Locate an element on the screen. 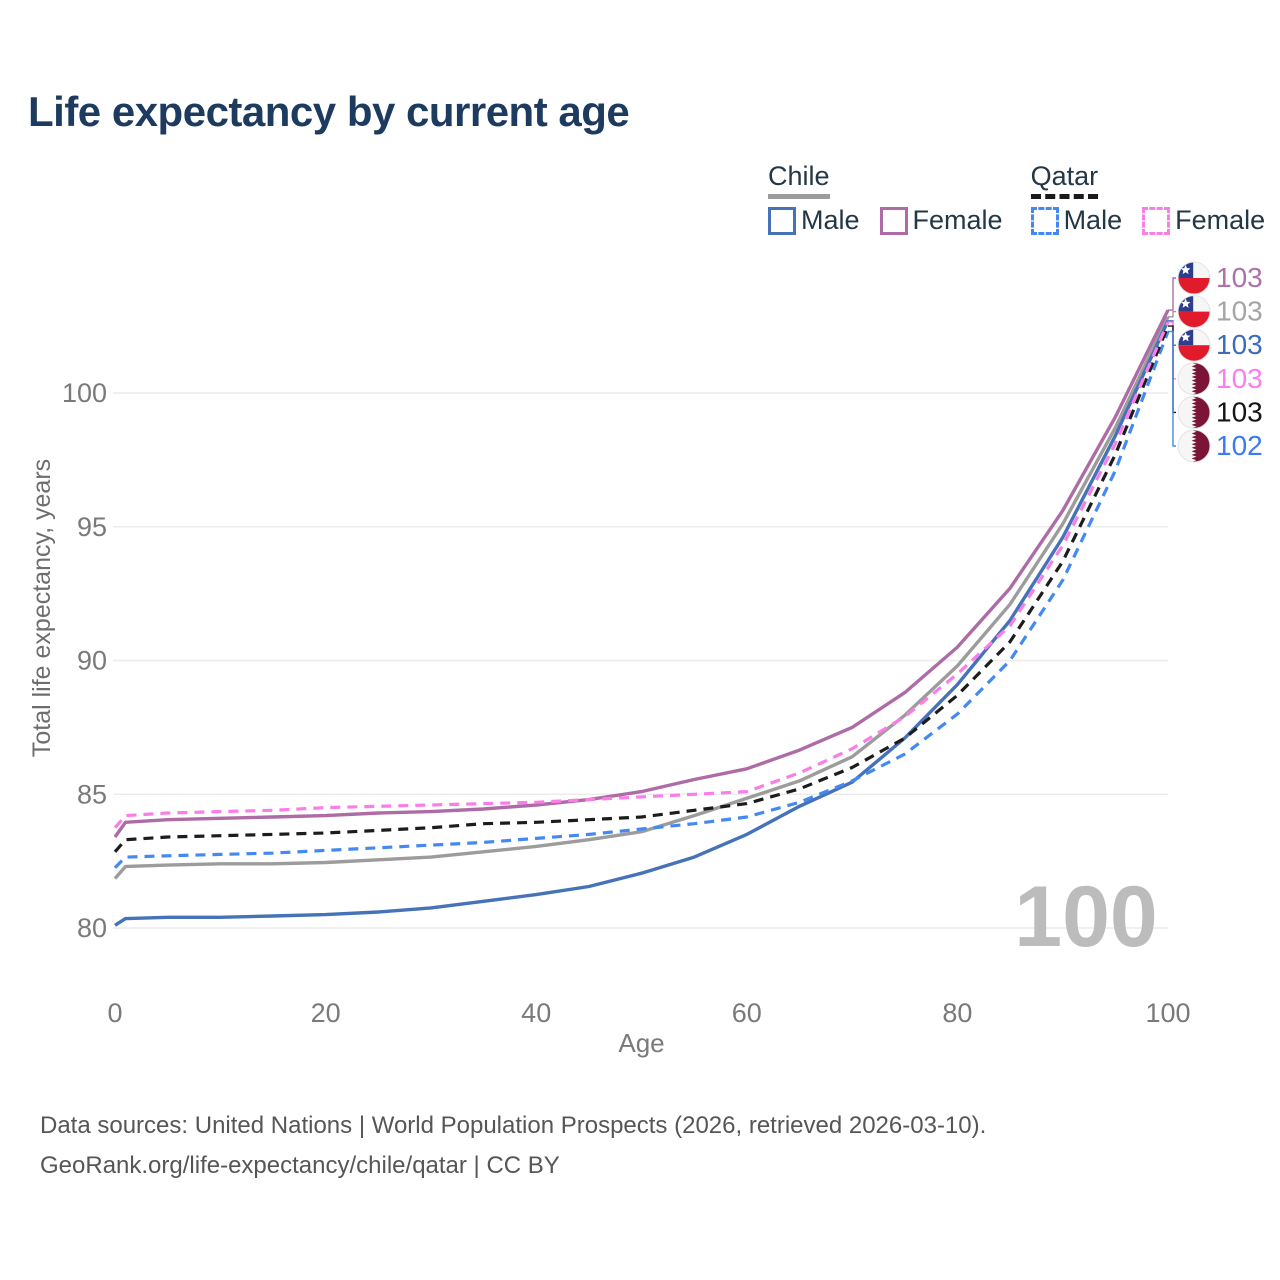  qatar-male-swatch-icon is located at coordinates (1044, 220).